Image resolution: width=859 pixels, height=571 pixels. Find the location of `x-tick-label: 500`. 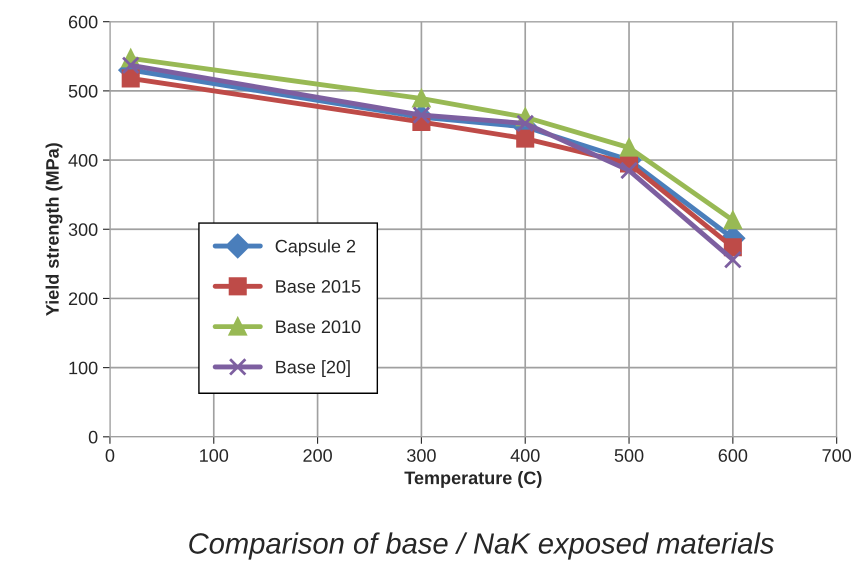

x-tick-label: 500 is located at coordinates (629, 455).